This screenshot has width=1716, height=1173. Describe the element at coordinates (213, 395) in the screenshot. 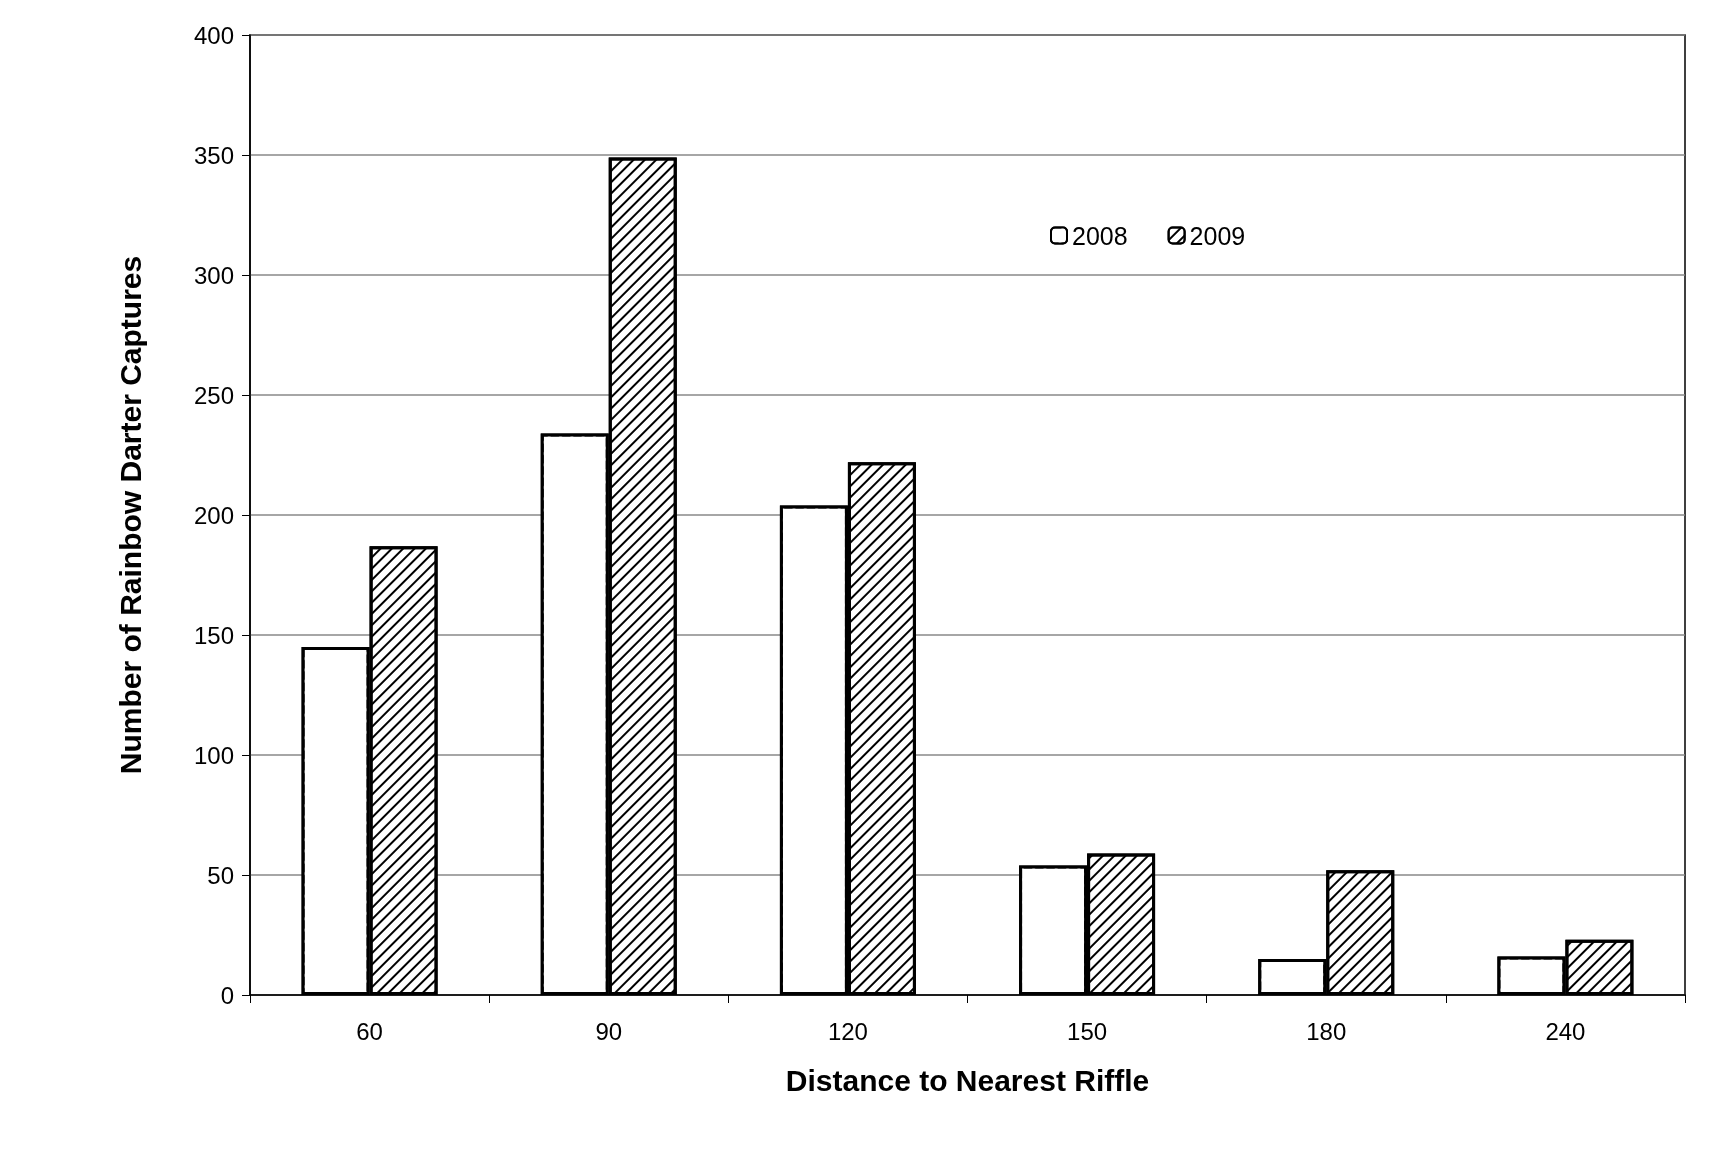

I see `y-tick-label: 250` at that location.